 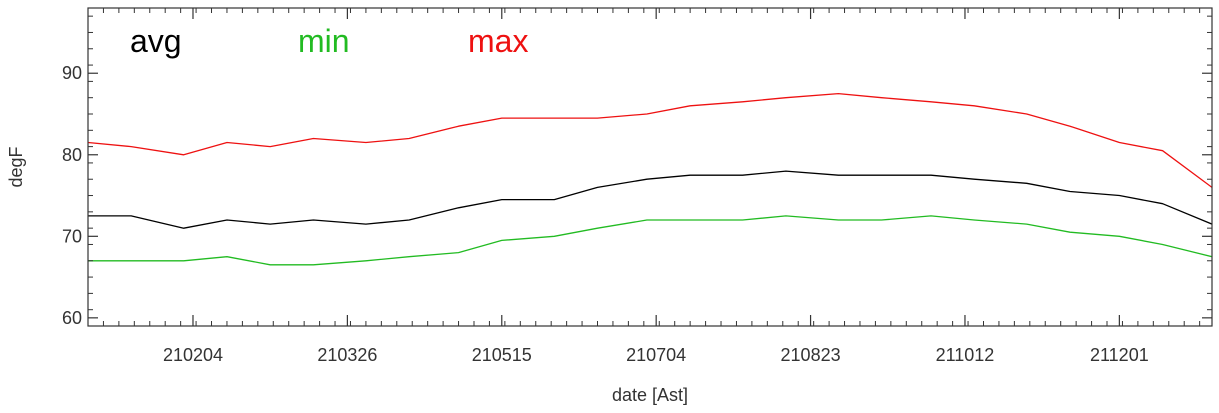 I want to click on x-tick-label: 211201, so click(x=1119, y=355).